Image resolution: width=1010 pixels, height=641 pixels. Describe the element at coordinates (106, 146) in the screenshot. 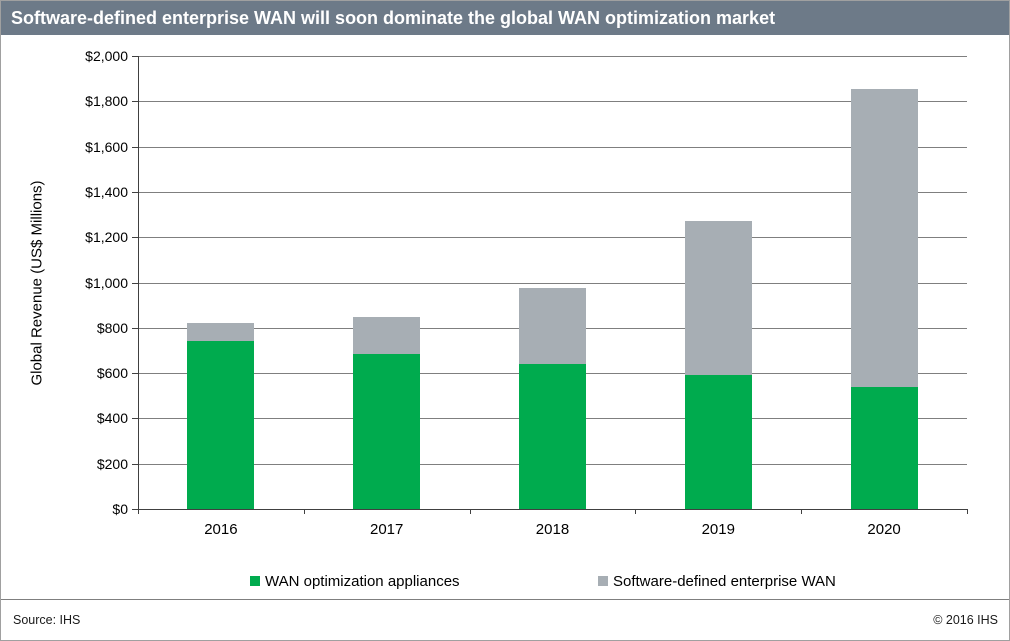

I see `y-axis-tick-label: $1,600` at that location.